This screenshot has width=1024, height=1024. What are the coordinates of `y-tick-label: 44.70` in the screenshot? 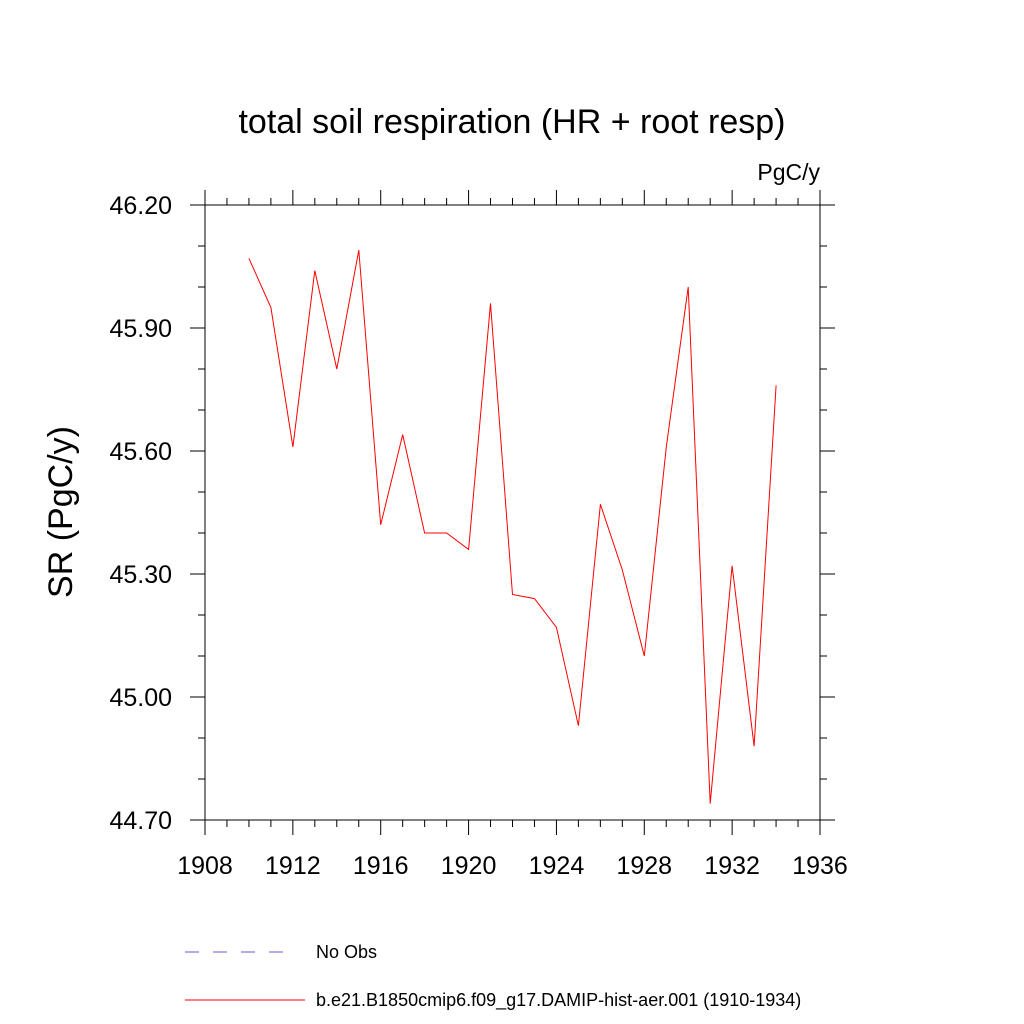 It's located at (140, 821).